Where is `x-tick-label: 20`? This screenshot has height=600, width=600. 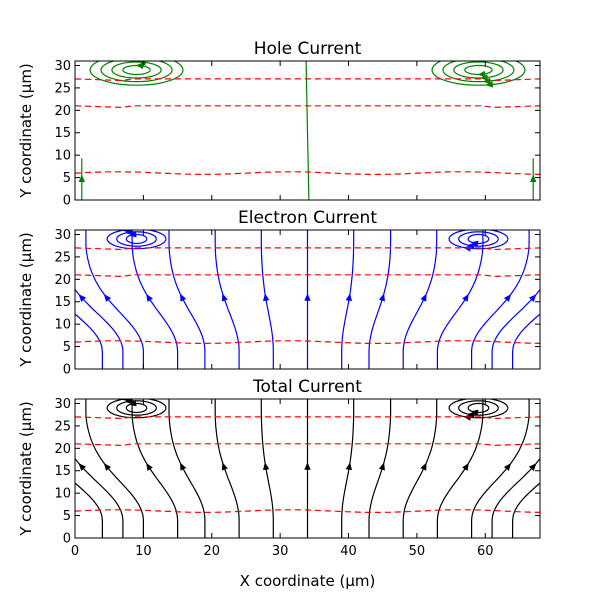
x-tick-label: 20 is located at coordinates (211, 551).